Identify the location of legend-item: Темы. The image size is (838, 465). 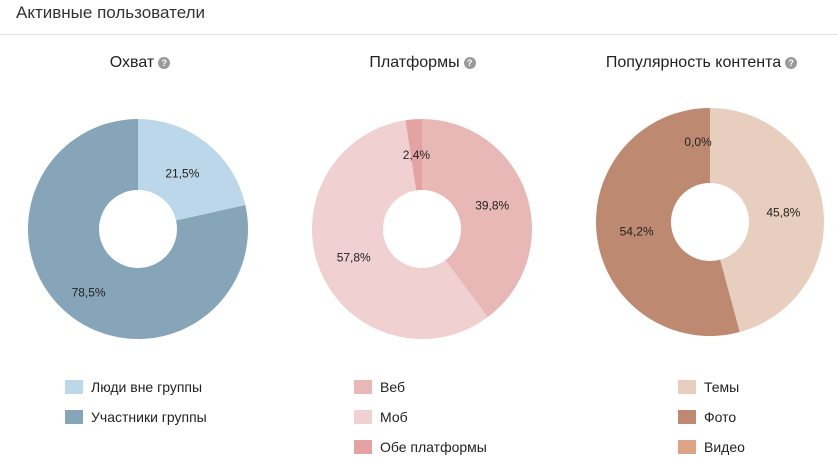
(711, 387).